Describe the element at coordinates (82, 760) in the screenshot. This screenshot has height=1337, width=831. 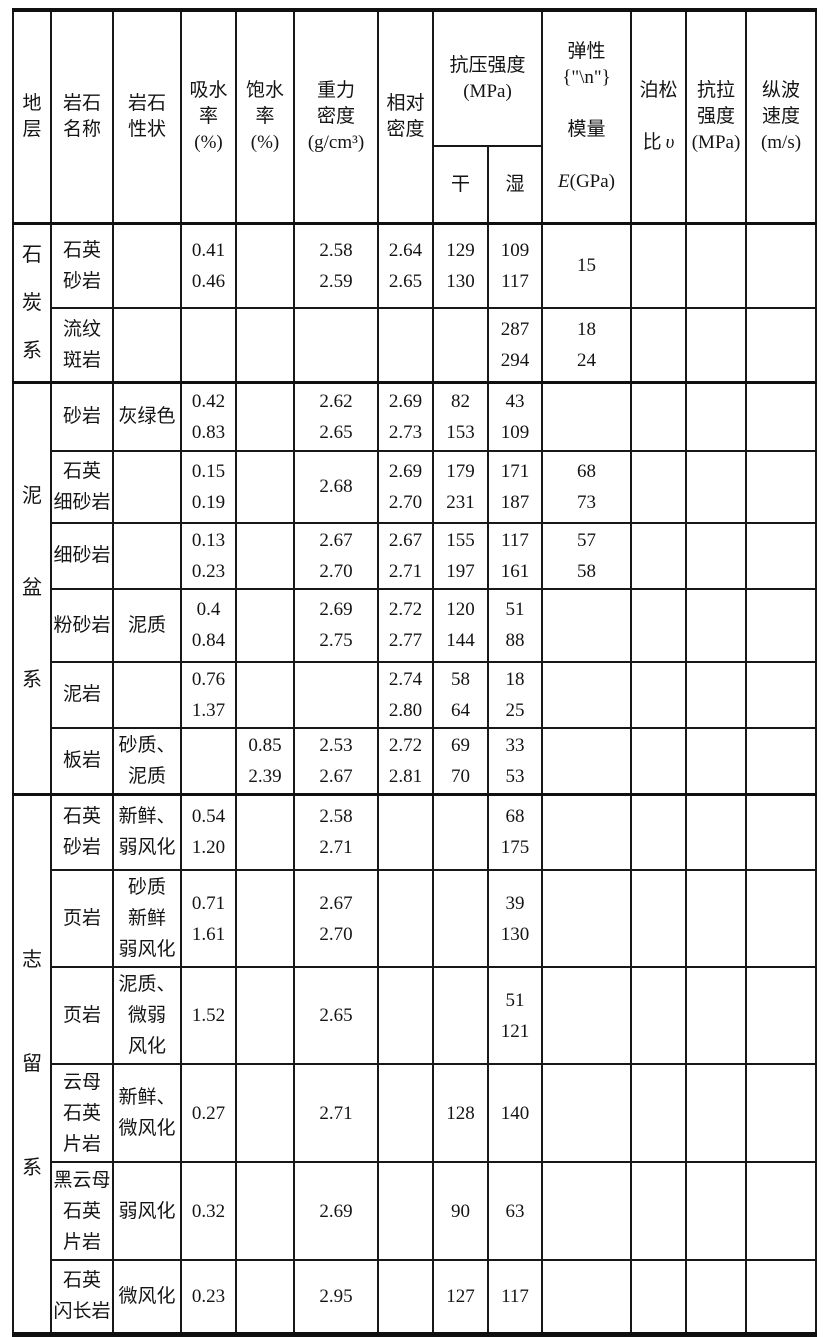
I see `cell-rock-name: 板岩` at that location.